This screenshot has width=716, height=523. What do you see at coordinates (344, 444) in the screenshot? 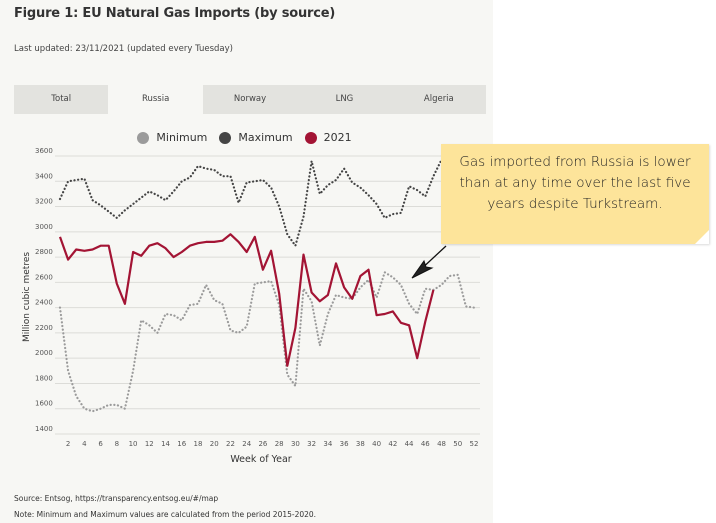
I see `x-tick-label: 36` at bounding box center [344, 444].